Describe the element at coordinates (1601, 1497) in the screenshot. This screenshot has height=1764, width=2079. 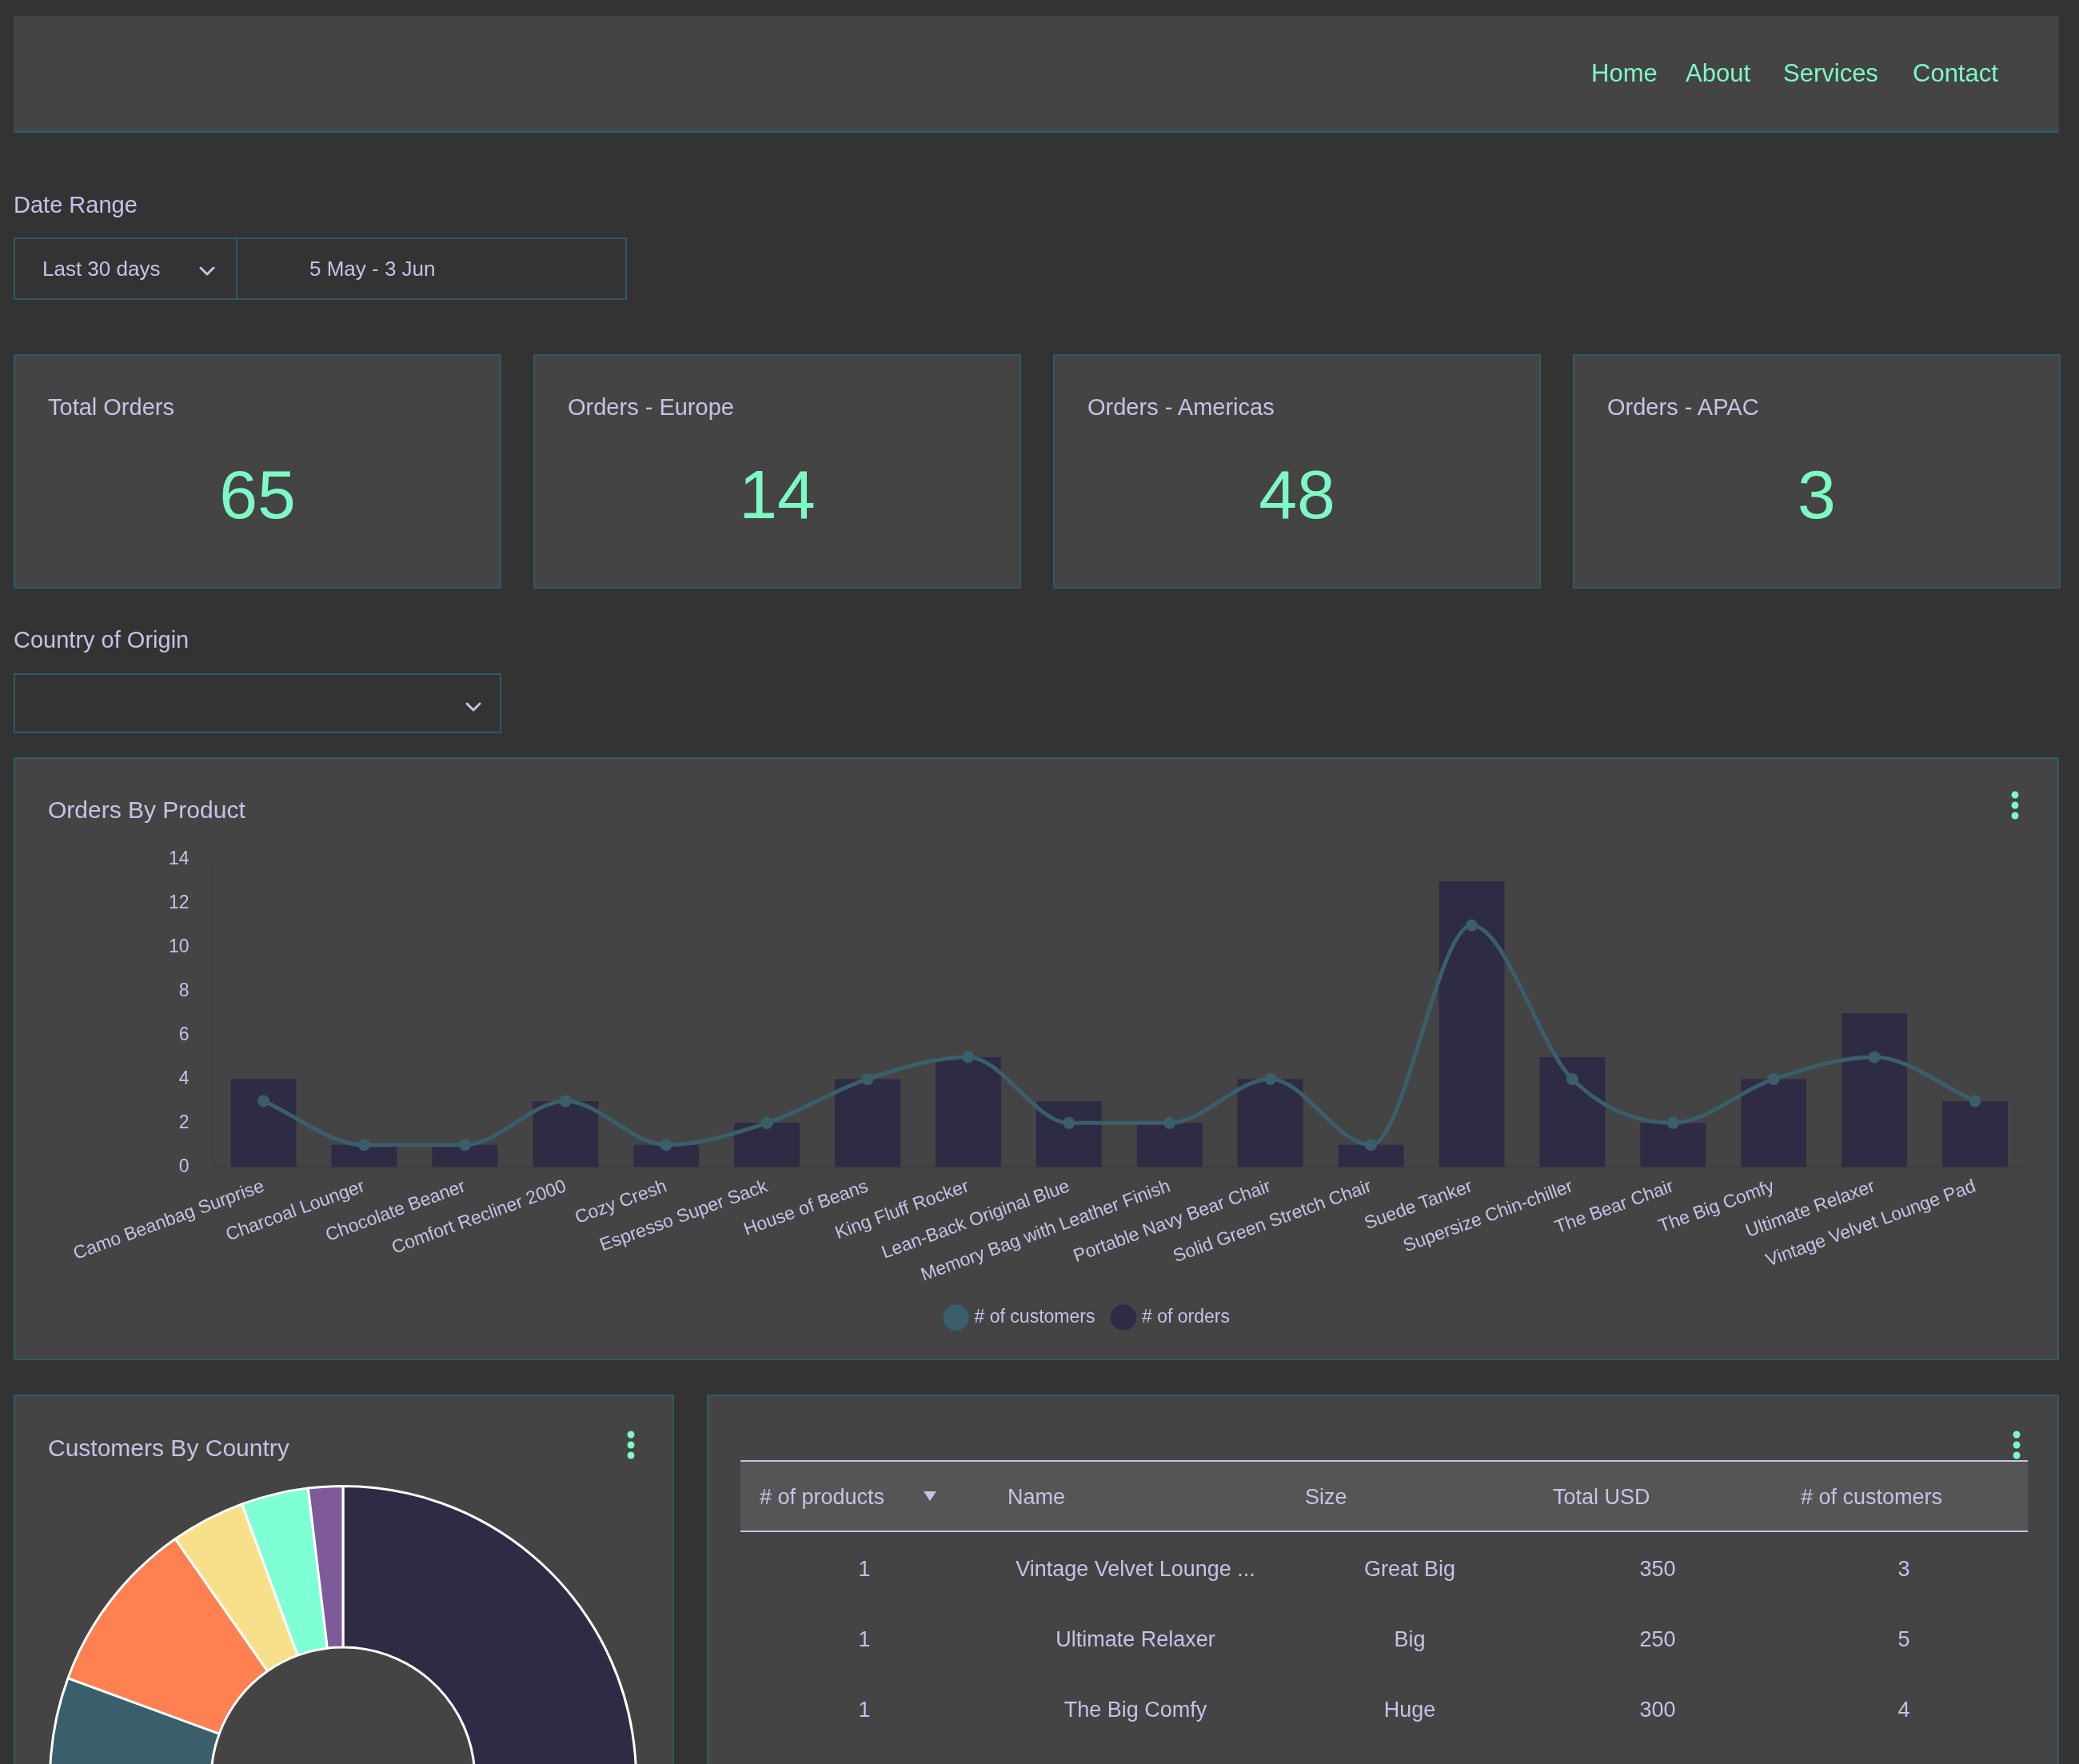
I see `category-label: Total USD` at that location.